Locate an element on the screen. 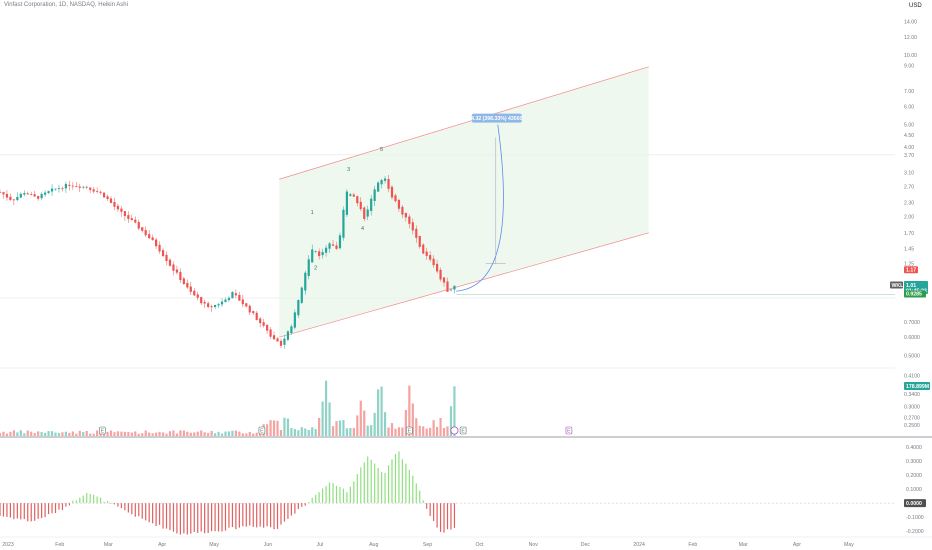 The width and height of the screenshot is (932, 550). current-price-text: 1.01 is located at coordinates (911, 286).